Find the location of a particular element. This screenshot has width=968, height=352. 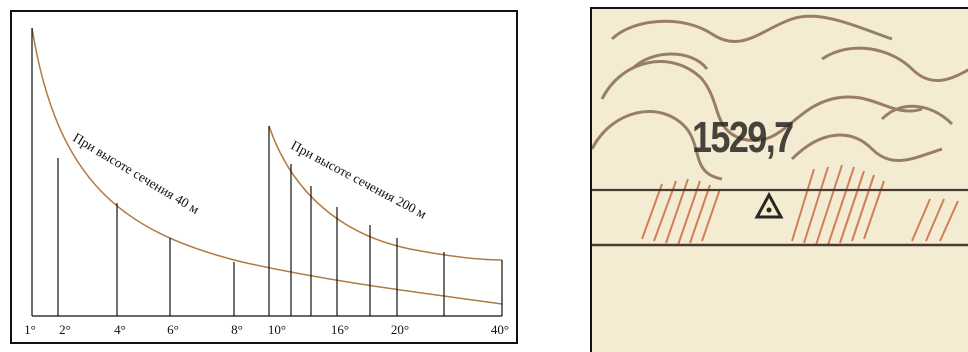

tick-label-20: 20° is located at coordinates (400, 329).